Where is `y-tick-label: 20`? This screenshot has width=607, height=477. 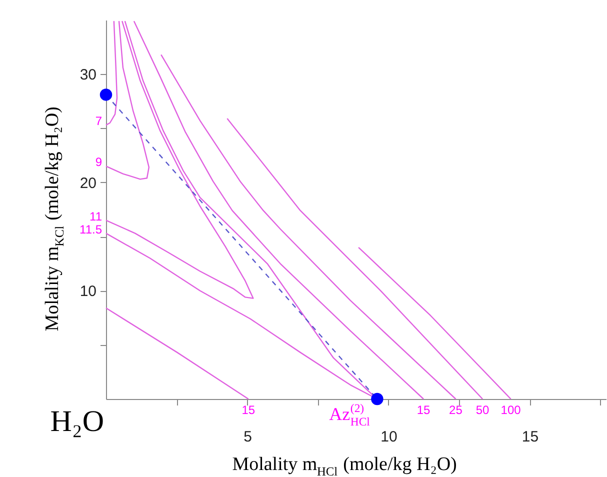 y-tick-label: 20 is located at coordinates (88, 183).